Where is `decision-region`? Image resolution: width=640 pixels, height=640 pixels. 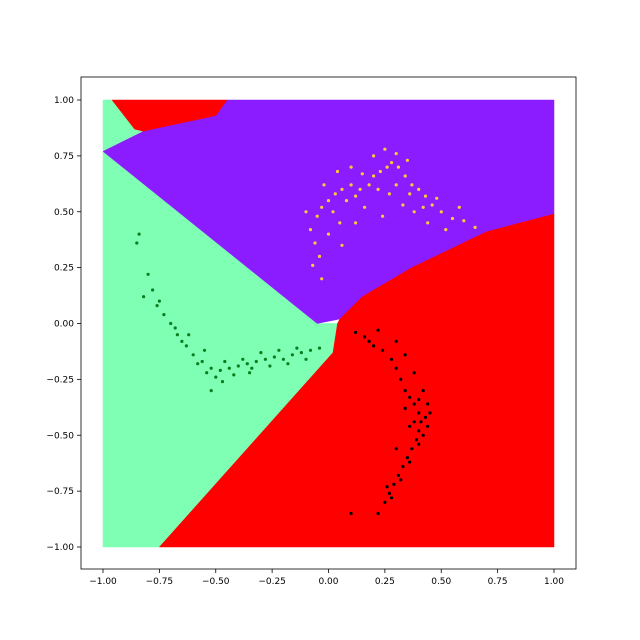
decision-region is located at coordinates (169, 115).